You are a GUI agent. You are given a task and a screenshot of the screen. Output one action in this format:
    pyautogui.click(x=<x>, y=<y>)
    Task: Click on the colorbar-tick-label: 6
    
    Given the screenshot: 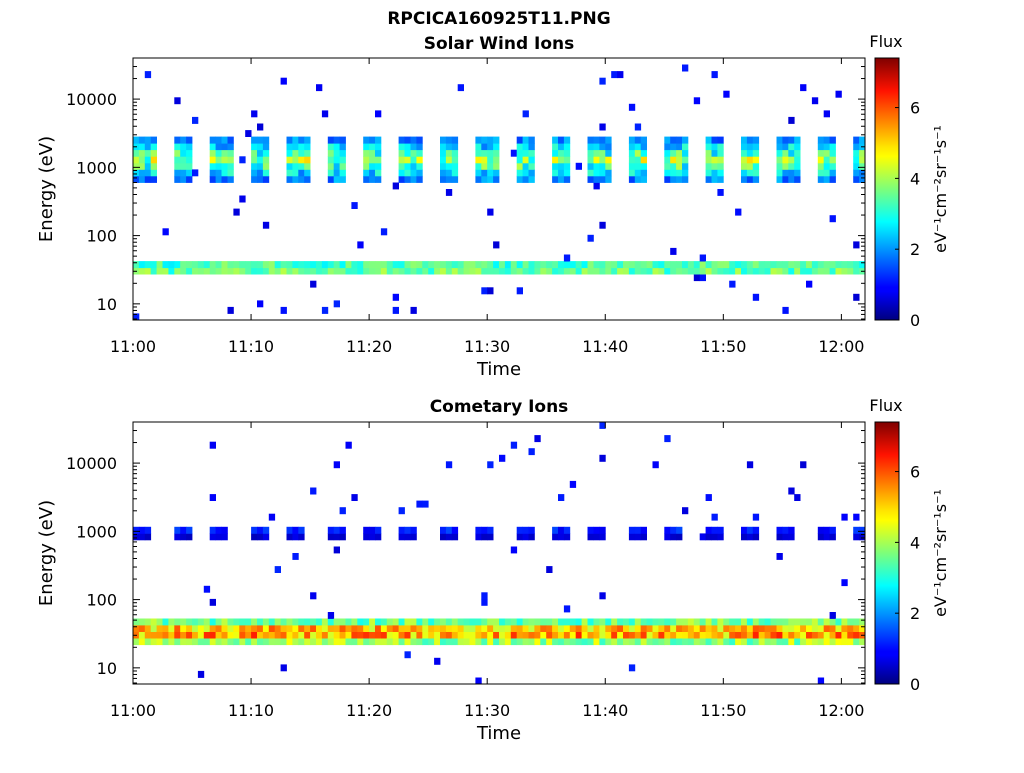 What is the action you would take?
    pyautogui.click(x=915, y=108)
    